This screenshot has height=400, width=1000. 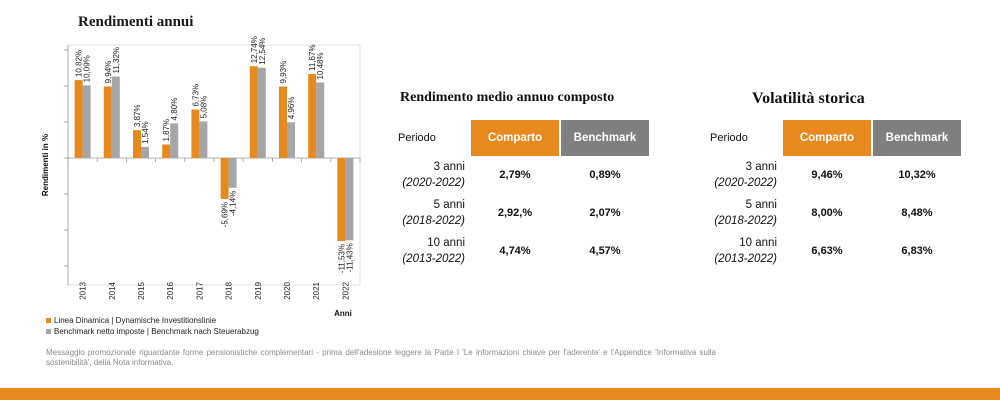 What do you see at coordinates (312, 57) in the screenshot?
I see `data-label: 11,67%` at bounding box center [312, 57].